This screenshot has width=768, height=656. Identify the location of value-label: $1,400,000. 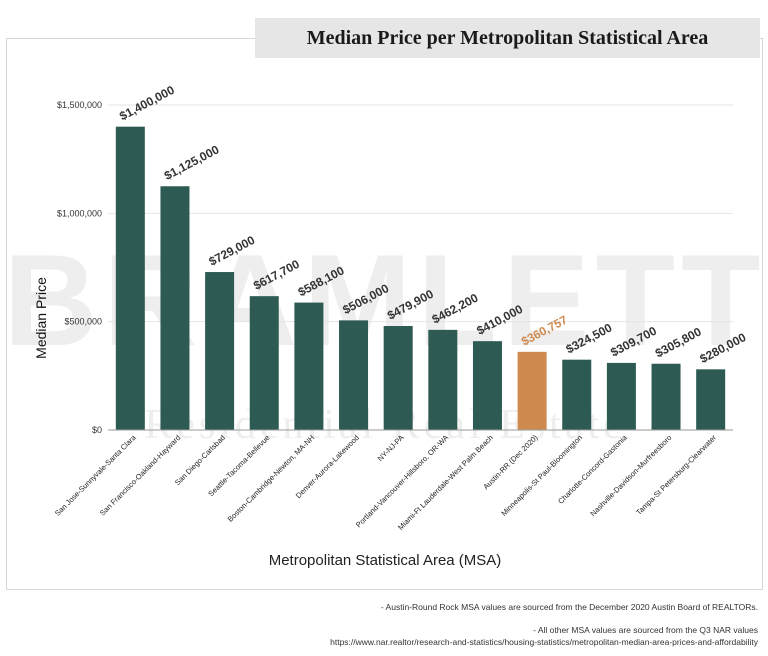
(147, 103).